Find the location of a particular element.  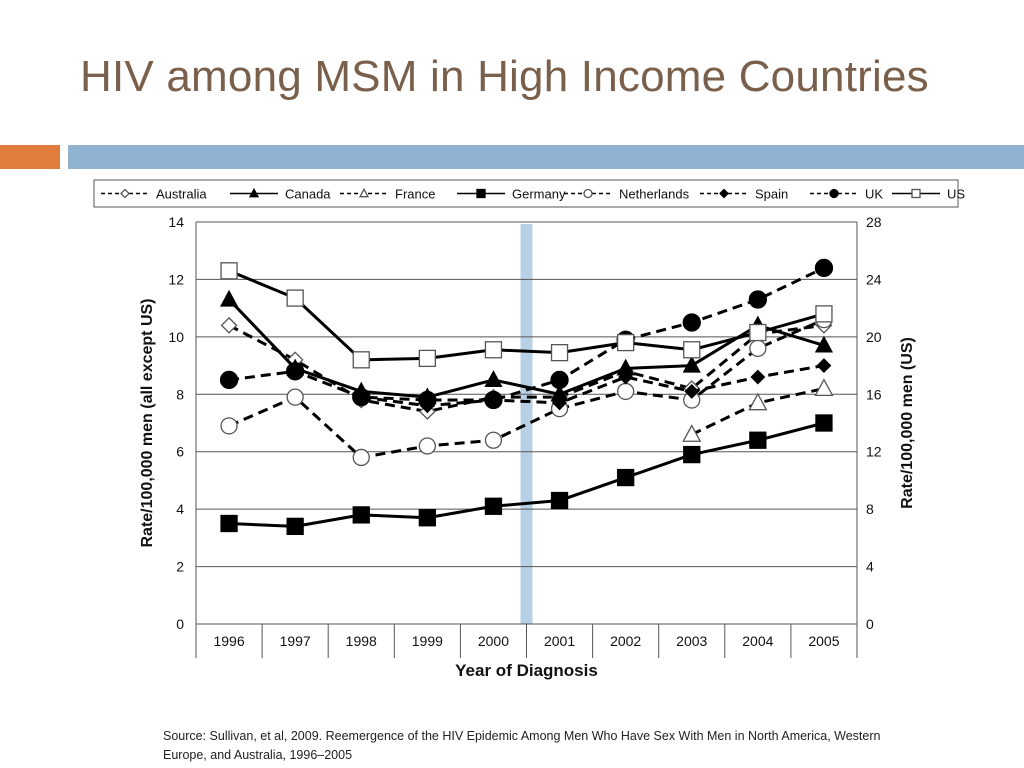

data-point-germany-1998 is located at coordinates (361, 515).